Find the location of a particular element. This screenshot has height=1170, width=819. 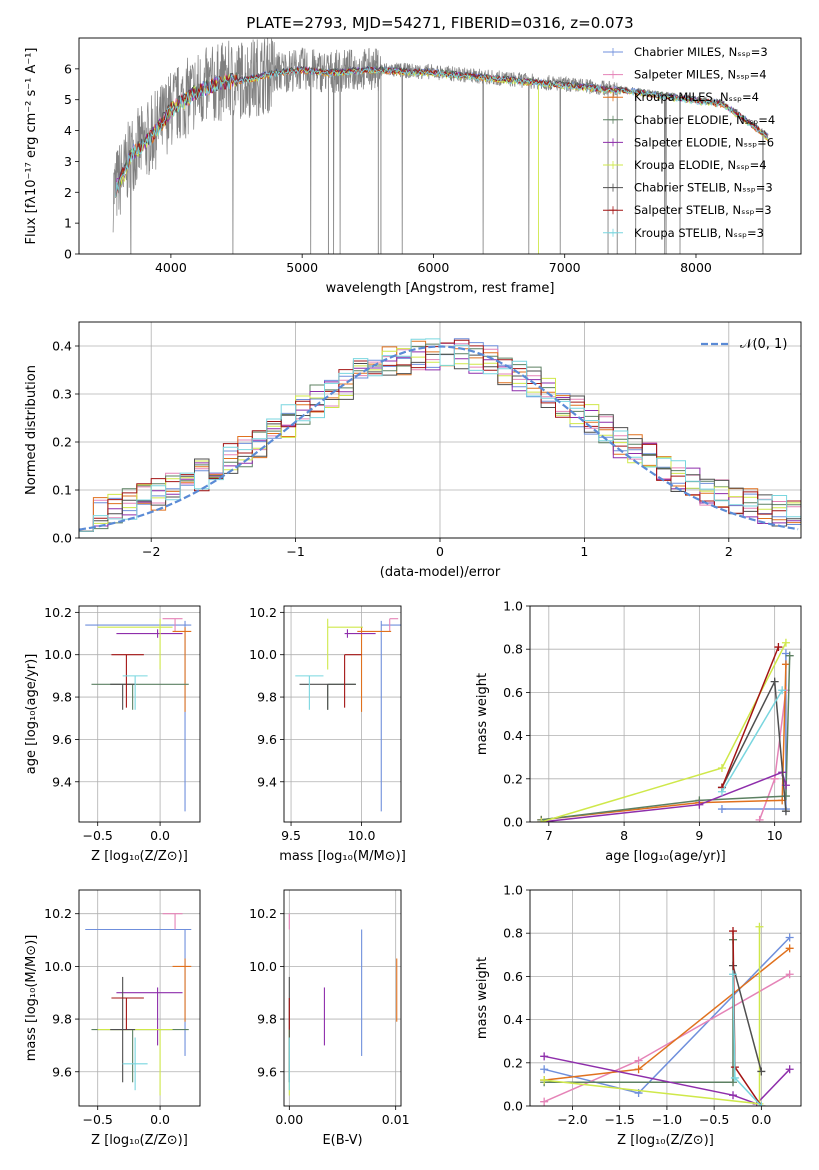

x-tick-label: −1 is located at coordinates (295, 551).